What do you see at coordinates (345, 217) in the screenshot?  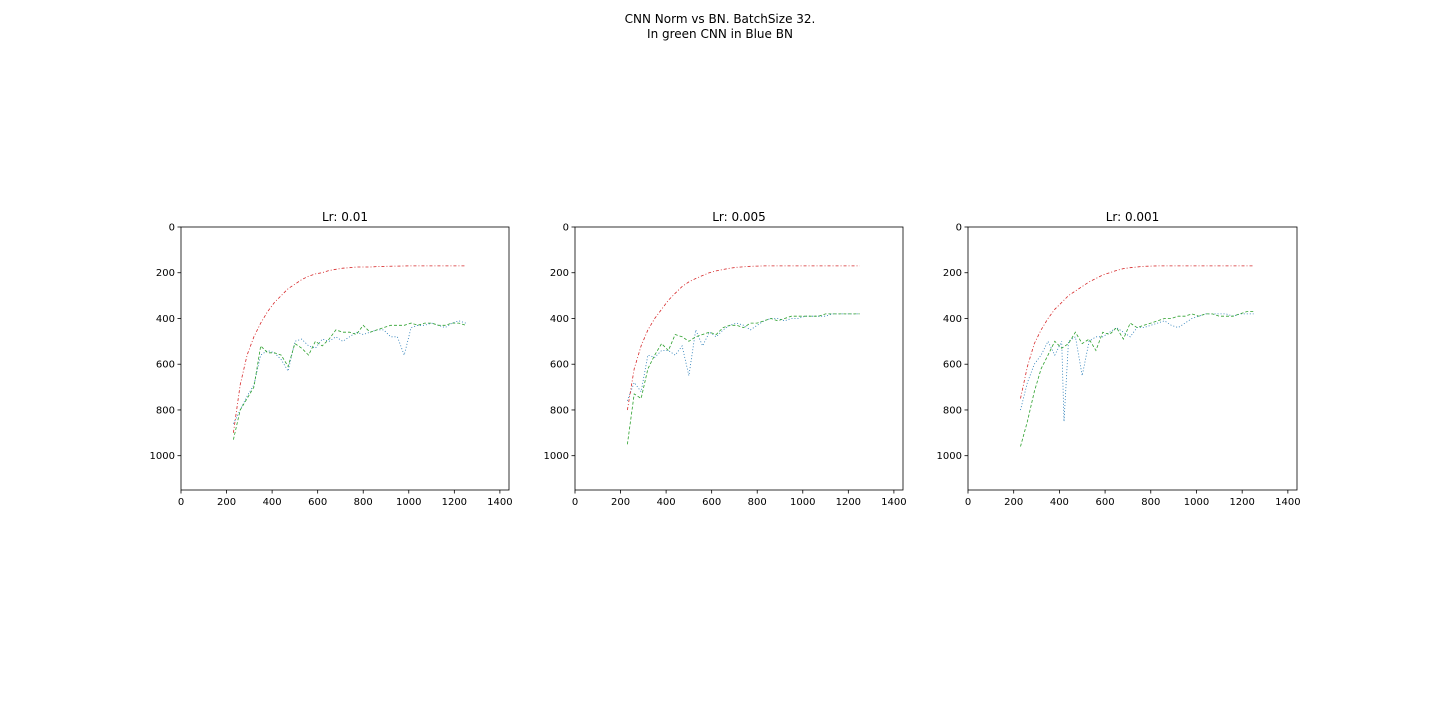 I see `subplot-title: Lr: 0.01` at bounding box center [345, 217].